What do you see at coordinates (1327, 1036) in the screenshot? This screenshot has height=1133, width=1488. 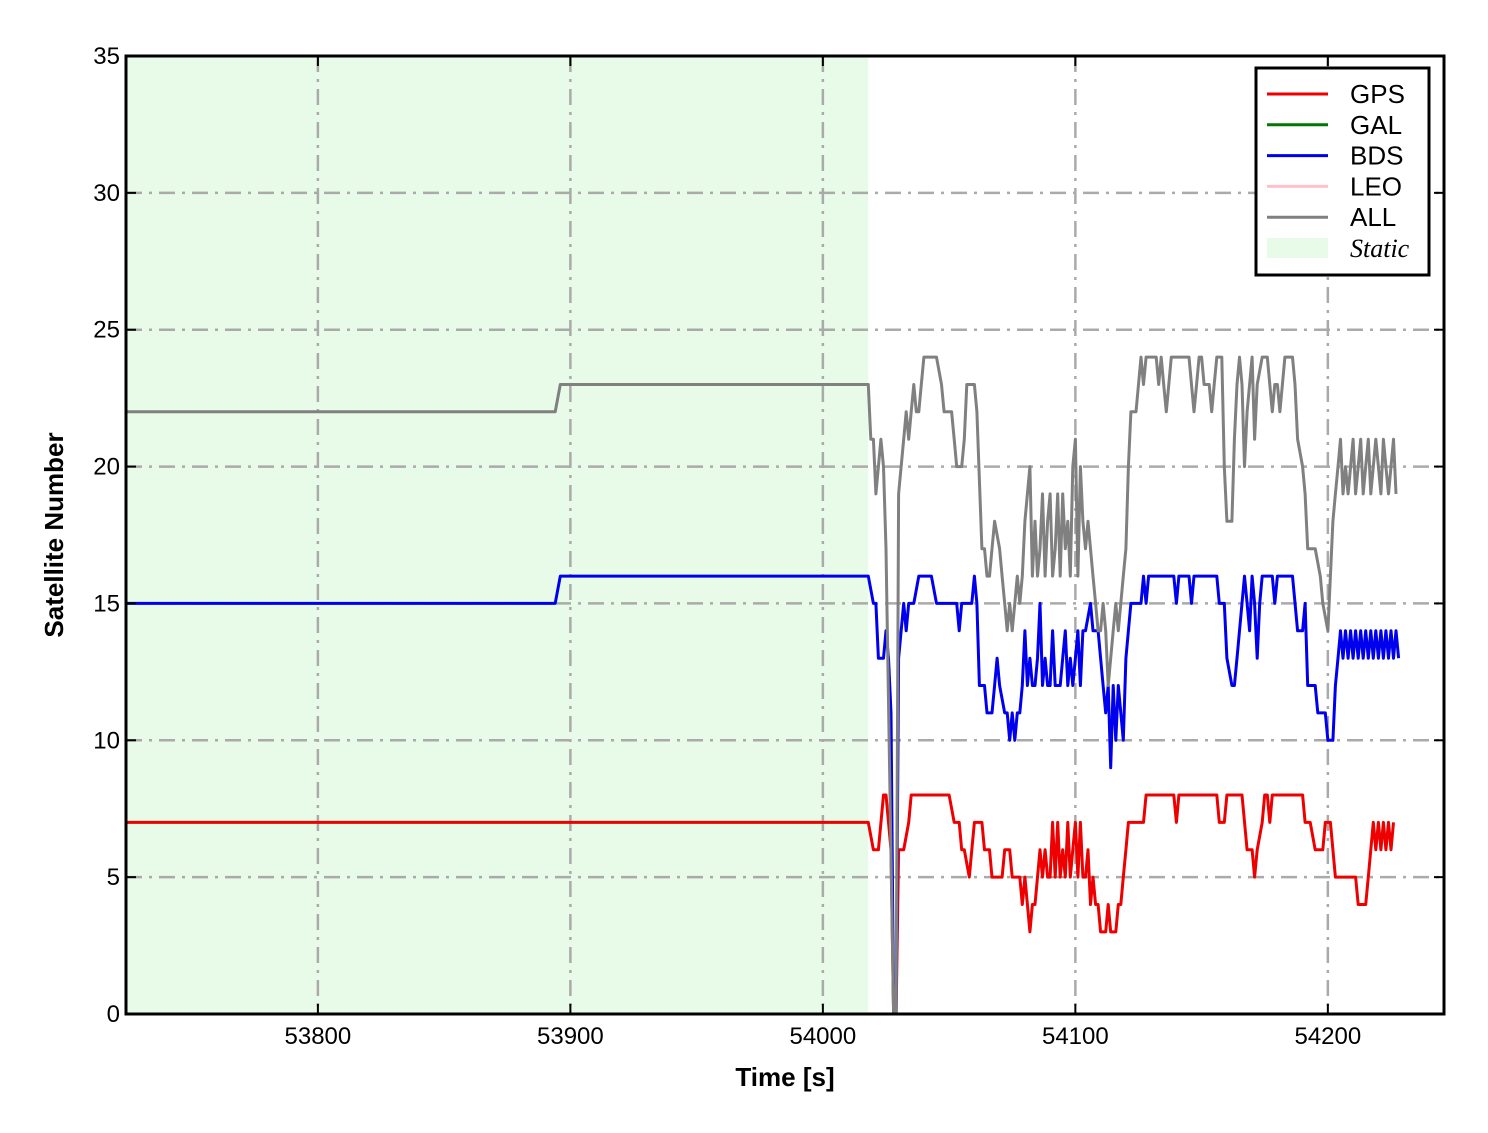 I see `x-tick-label-4: 54200` at bounding box center [1327, 1036].